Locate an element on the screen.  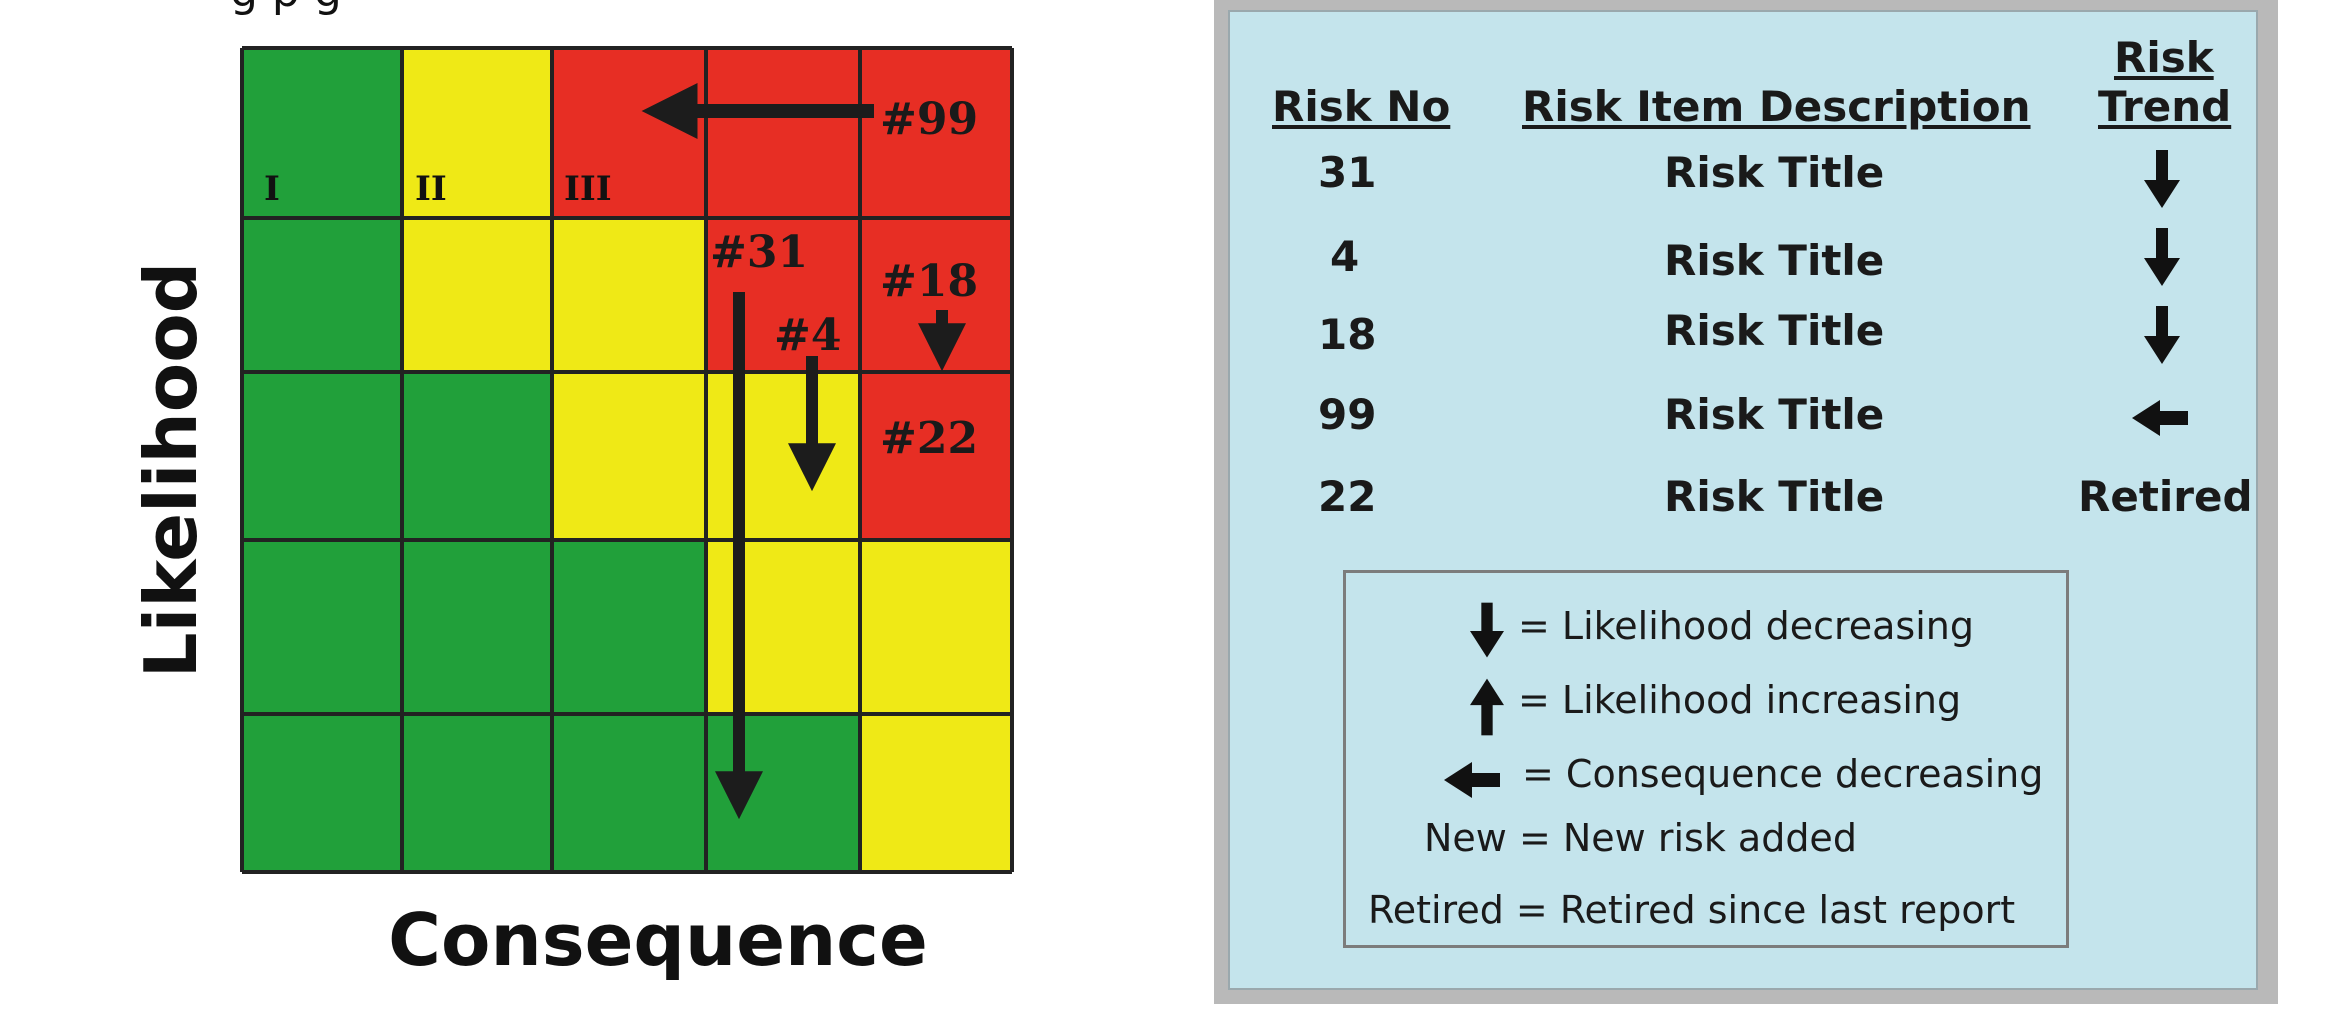
row-5-trend-retired: Retired is located at coordinates (2165, 496).